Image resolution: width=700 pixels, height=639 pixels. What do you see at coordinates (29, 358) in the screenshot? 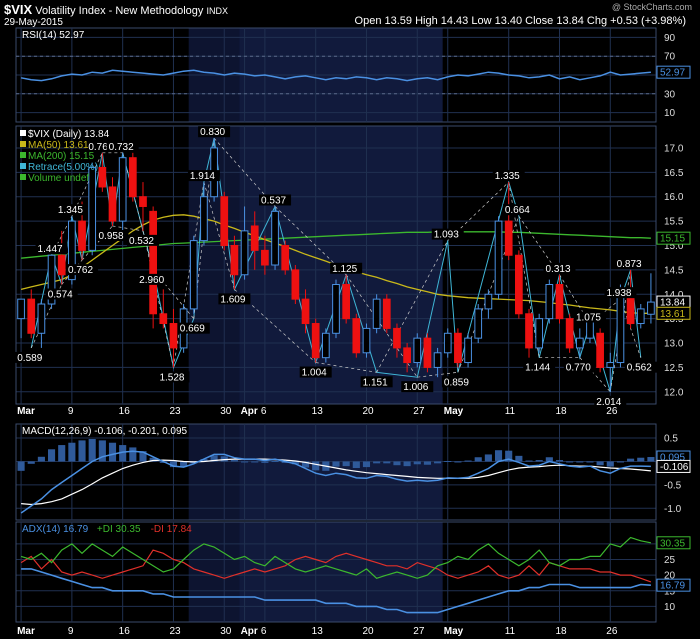
I see `retrace-label: 0.589` at bounding box center [29, 358].